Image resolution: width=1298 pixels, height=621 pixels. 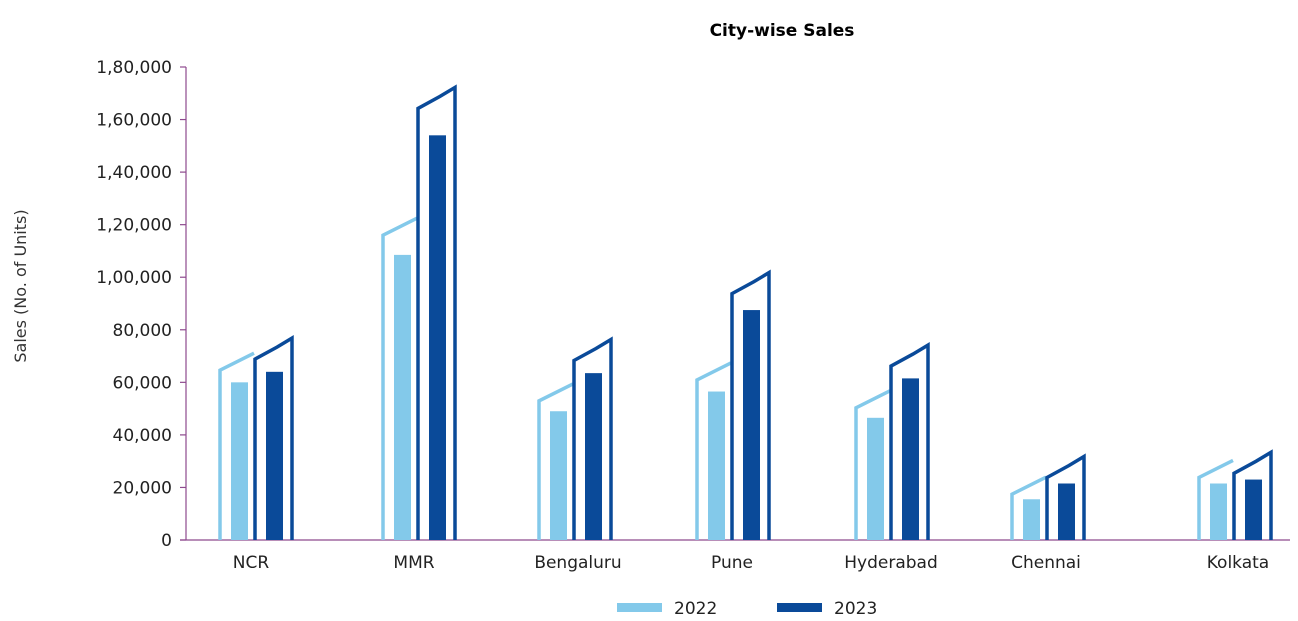 What do you see at coordinates (732, 563) in the screenshot?
I see `x-tick-label: Pune` at bounding box center [732, 563].